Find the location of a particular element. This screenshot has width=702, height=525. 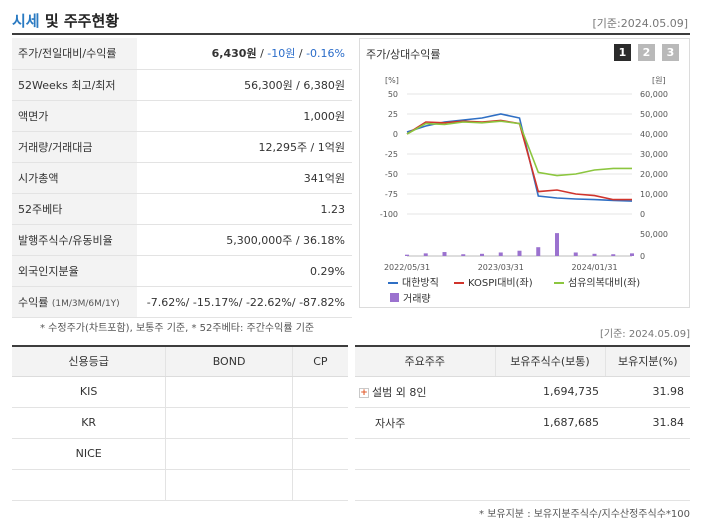

price-label: 주가/전일대비/수익률 is located at coordinates (74, 54).